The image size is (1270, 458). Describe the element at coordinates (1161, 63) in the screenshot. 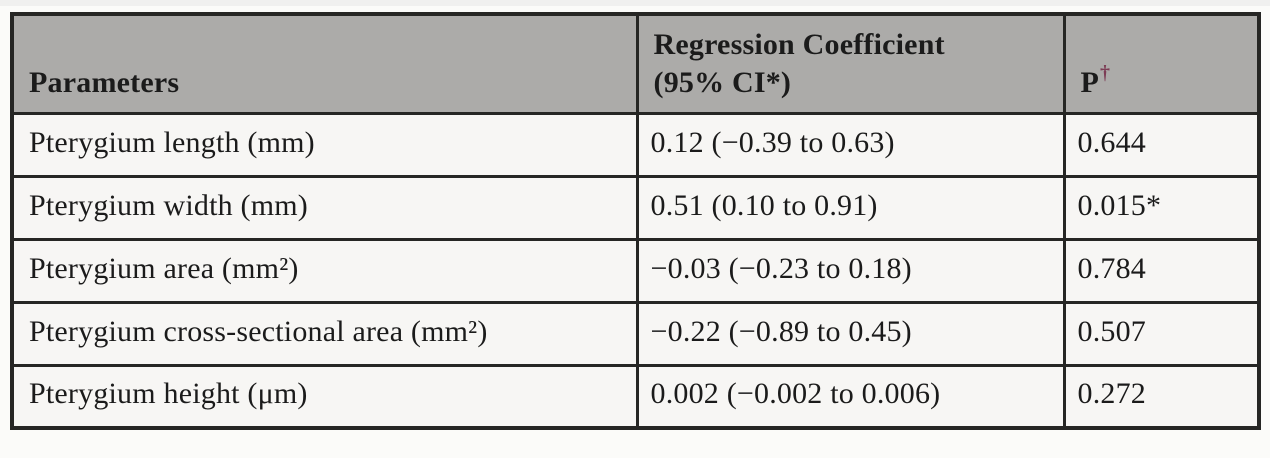

I see `column-header-p-value: P†` at that location.